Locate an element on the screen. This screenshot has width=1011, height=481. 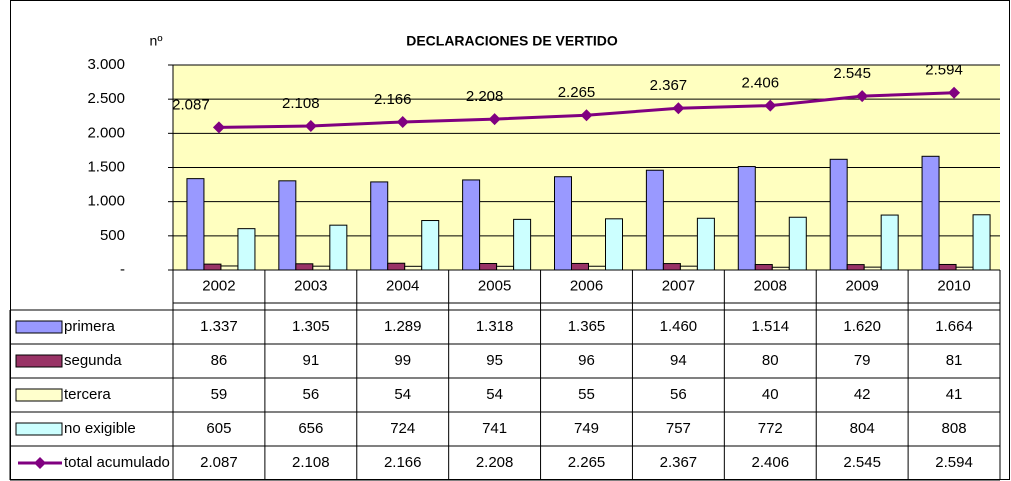
table-cell: 605 is located at coordinates (218, 428).